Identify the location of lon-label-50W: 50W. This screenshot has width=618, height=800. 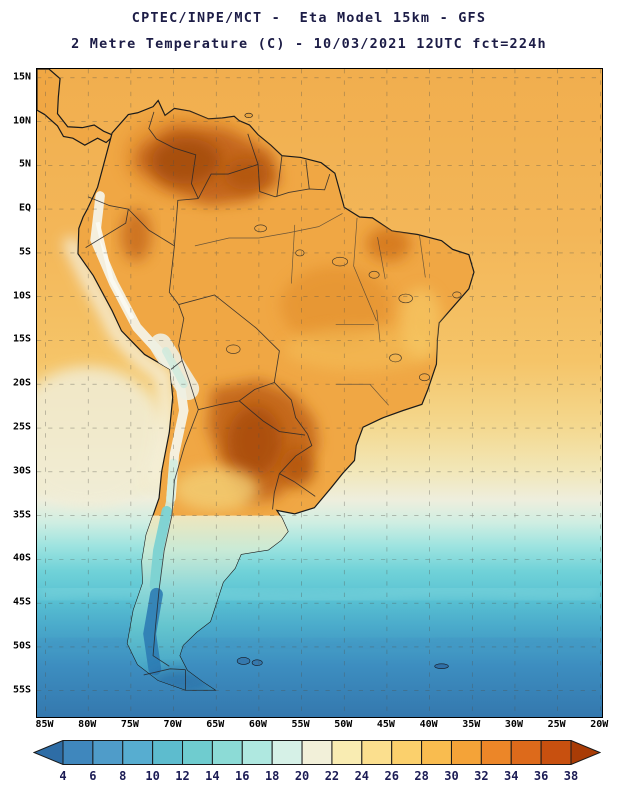
(343, 724).